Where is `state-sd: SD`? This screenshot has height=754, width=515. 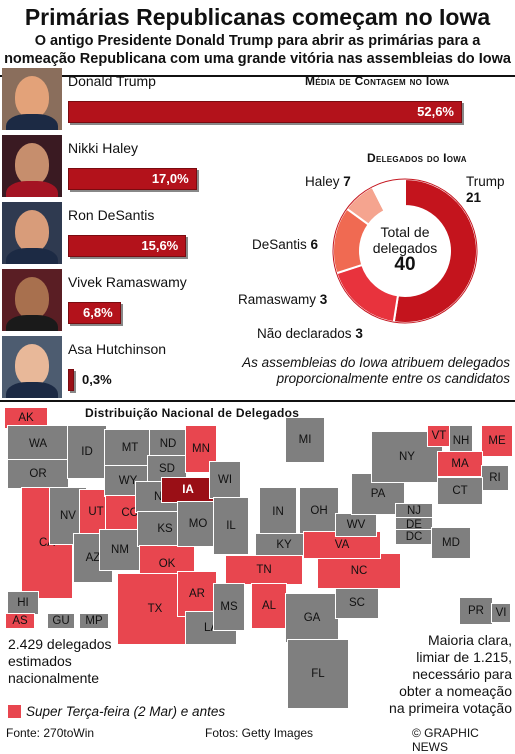 state-sd: SD is located at coordinates (167, 469).